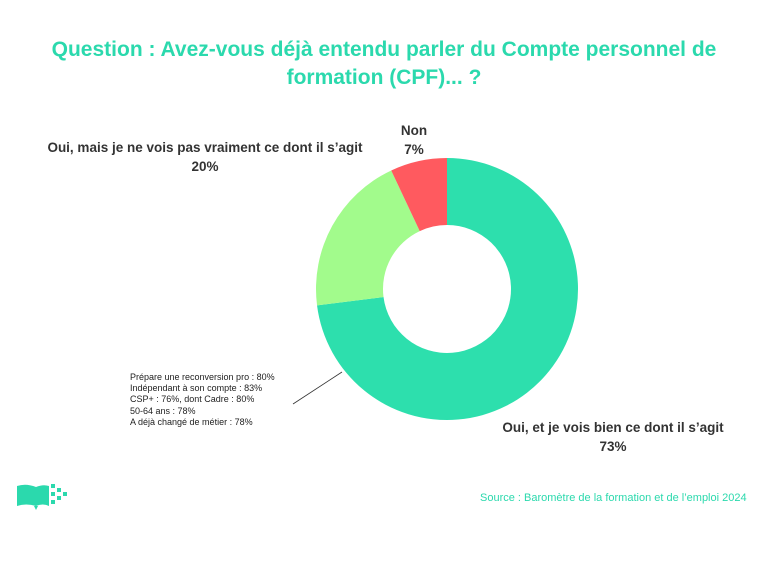 The height and width of the screenshot is (576, 768). Describe the element at coordinates (191, 421) in the screenshot. I see `annotation-line: A déjà changé de métier : 78%` at that location.